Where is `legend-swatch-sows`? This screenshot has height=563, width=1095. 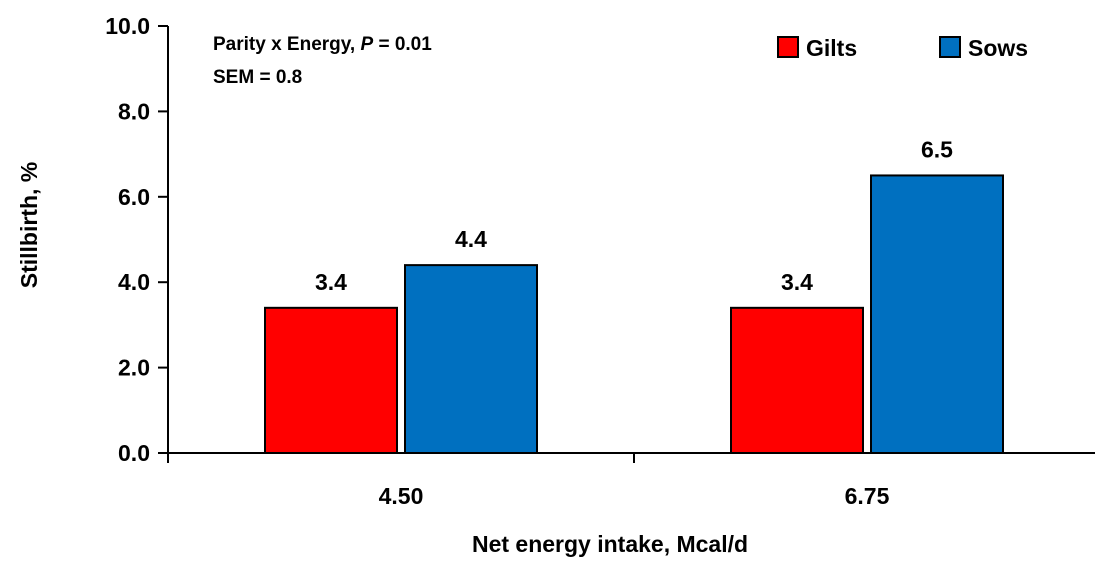 legend-swatch-sows is located at coordinates (950, 47).